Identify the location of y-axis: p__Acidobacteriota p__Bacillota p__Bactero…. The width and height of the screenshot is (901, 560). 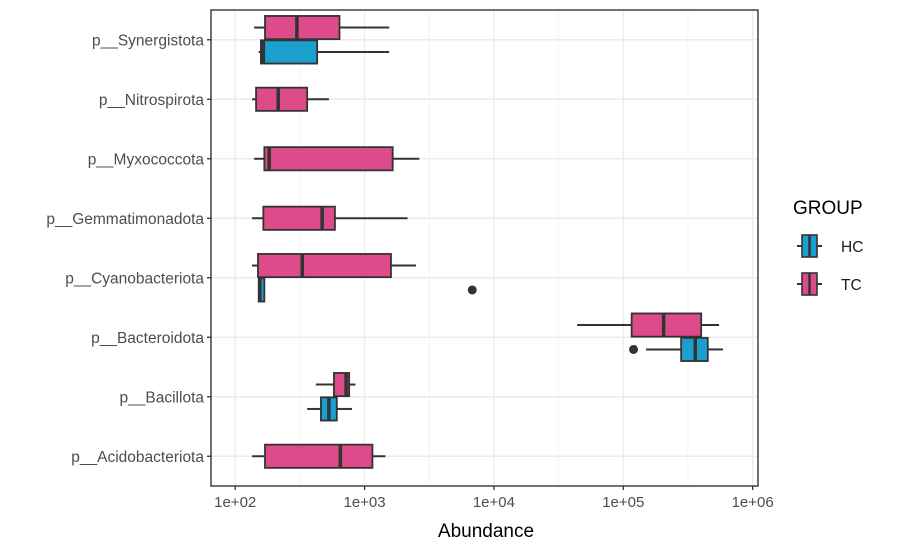
(128, 249).